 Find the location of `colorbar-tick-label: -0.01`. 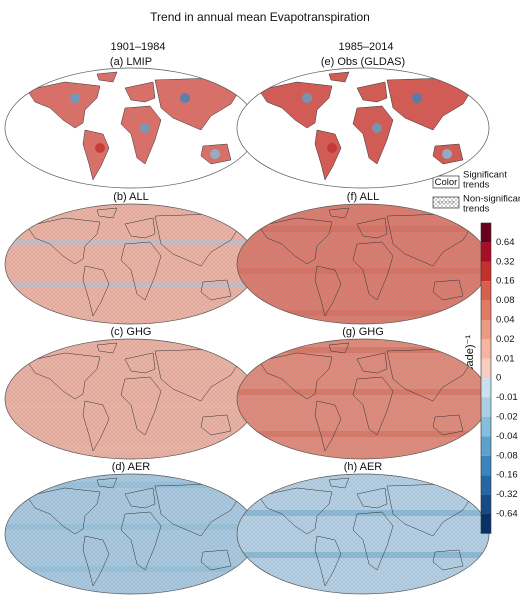

colorbar-tick-label: -0.01 is located at coordinates (507, 397).